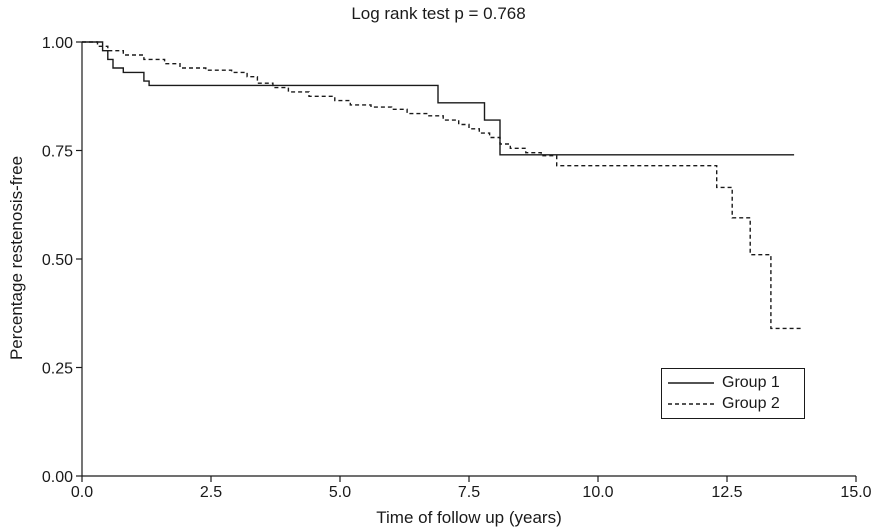  I want to click on x-tick-label: 2.5, so click(211, 492).